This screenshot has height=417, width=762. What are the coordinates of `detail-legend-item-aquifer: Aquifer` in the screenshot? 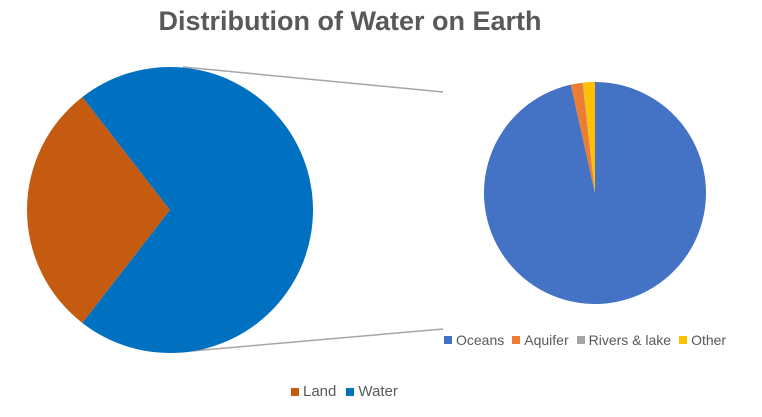 It's located at (540, 340).